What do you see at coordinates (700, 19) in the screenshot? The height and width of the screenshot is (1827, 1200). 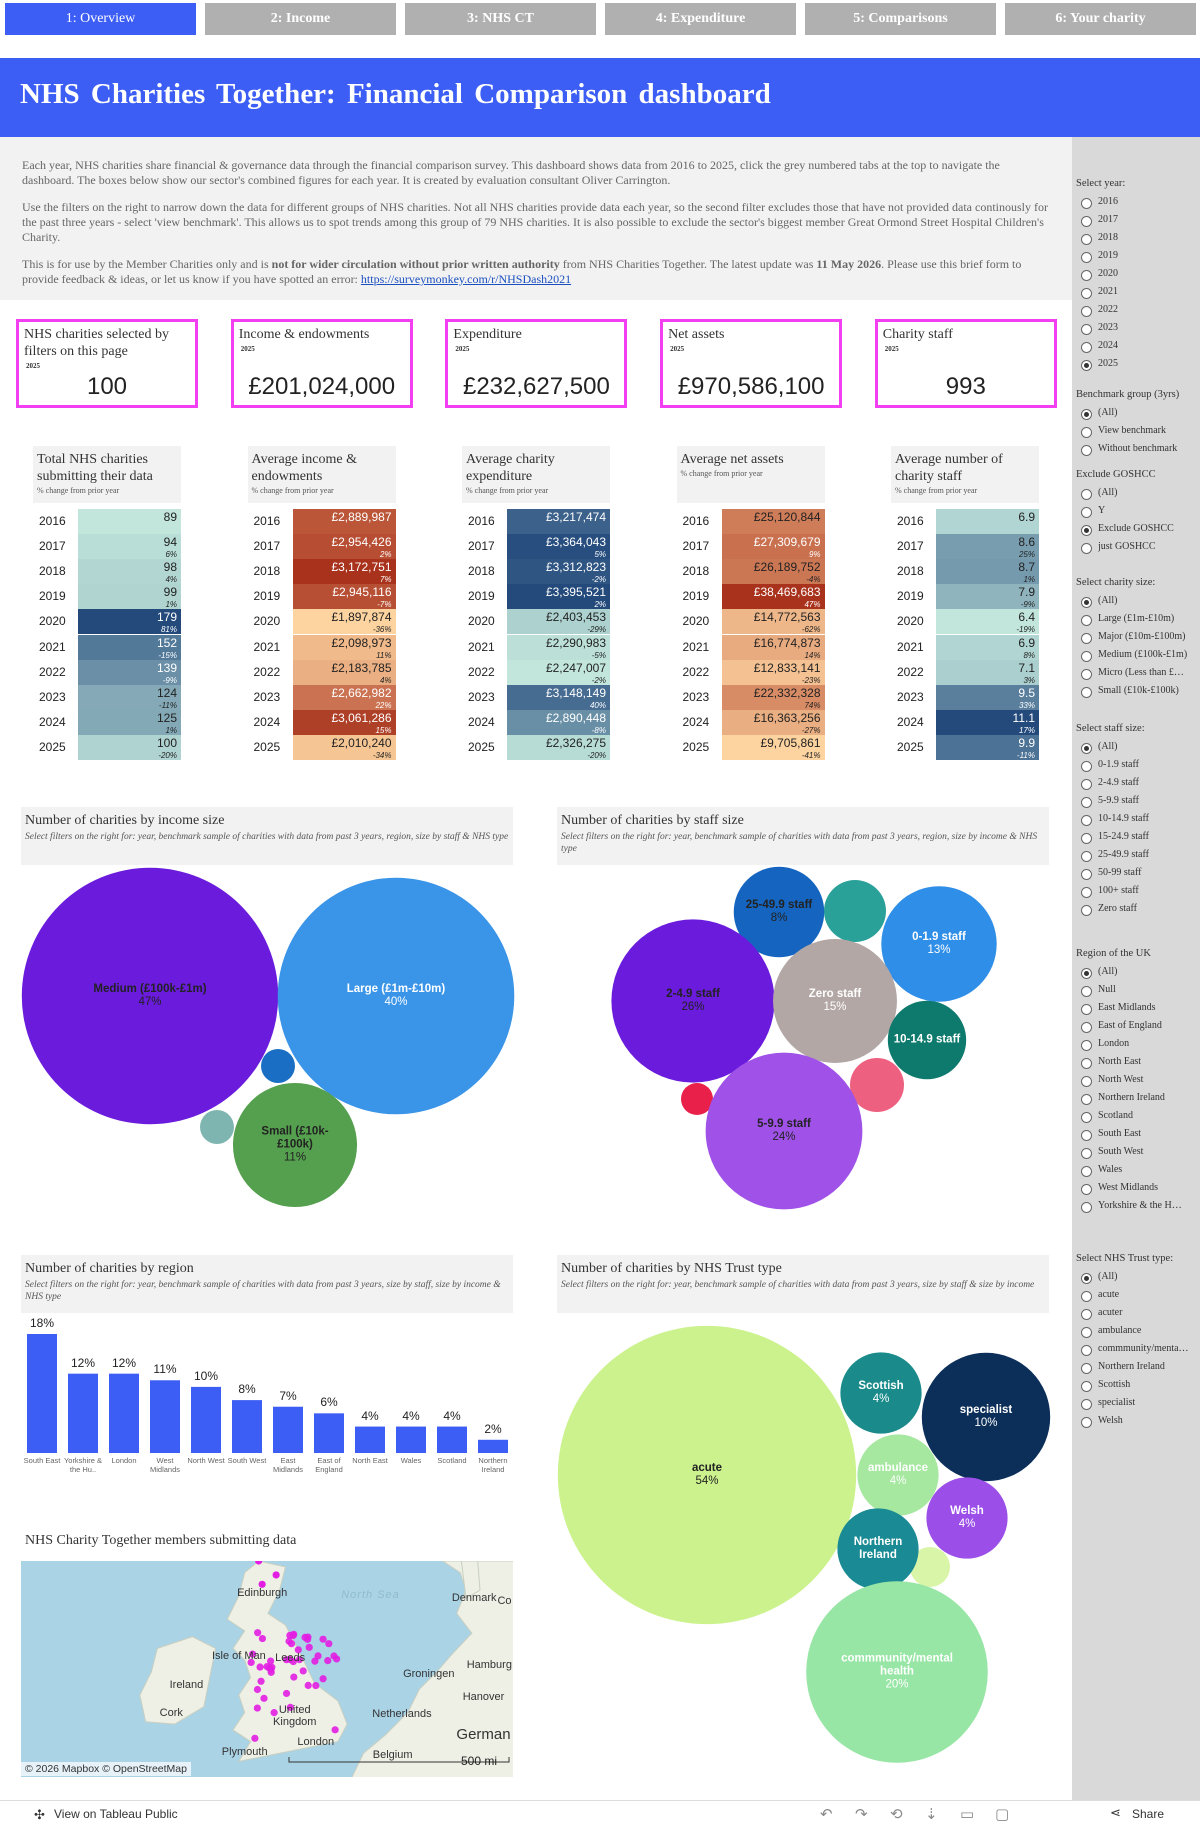 I see `nav-tab: 4: Expenditure` at bounding box center [700, 19].